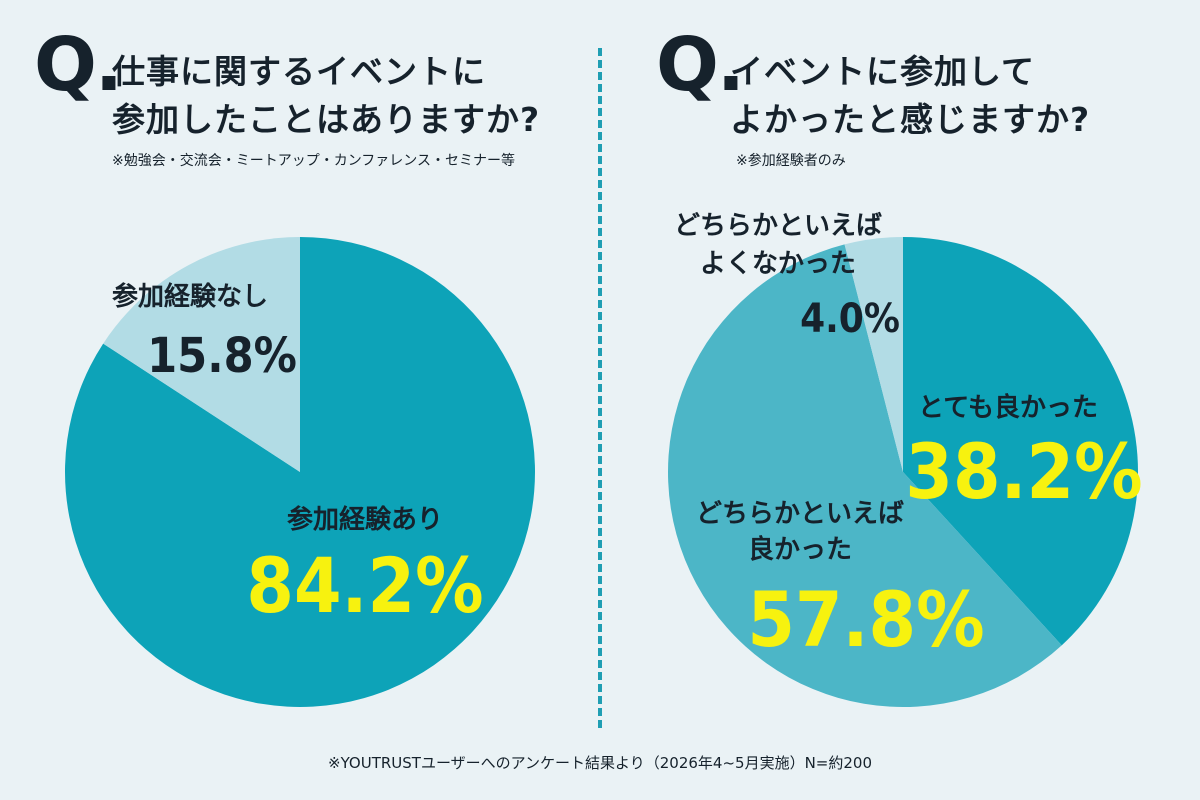  I want to click on question-mark-right: Q., so click(700, 65).